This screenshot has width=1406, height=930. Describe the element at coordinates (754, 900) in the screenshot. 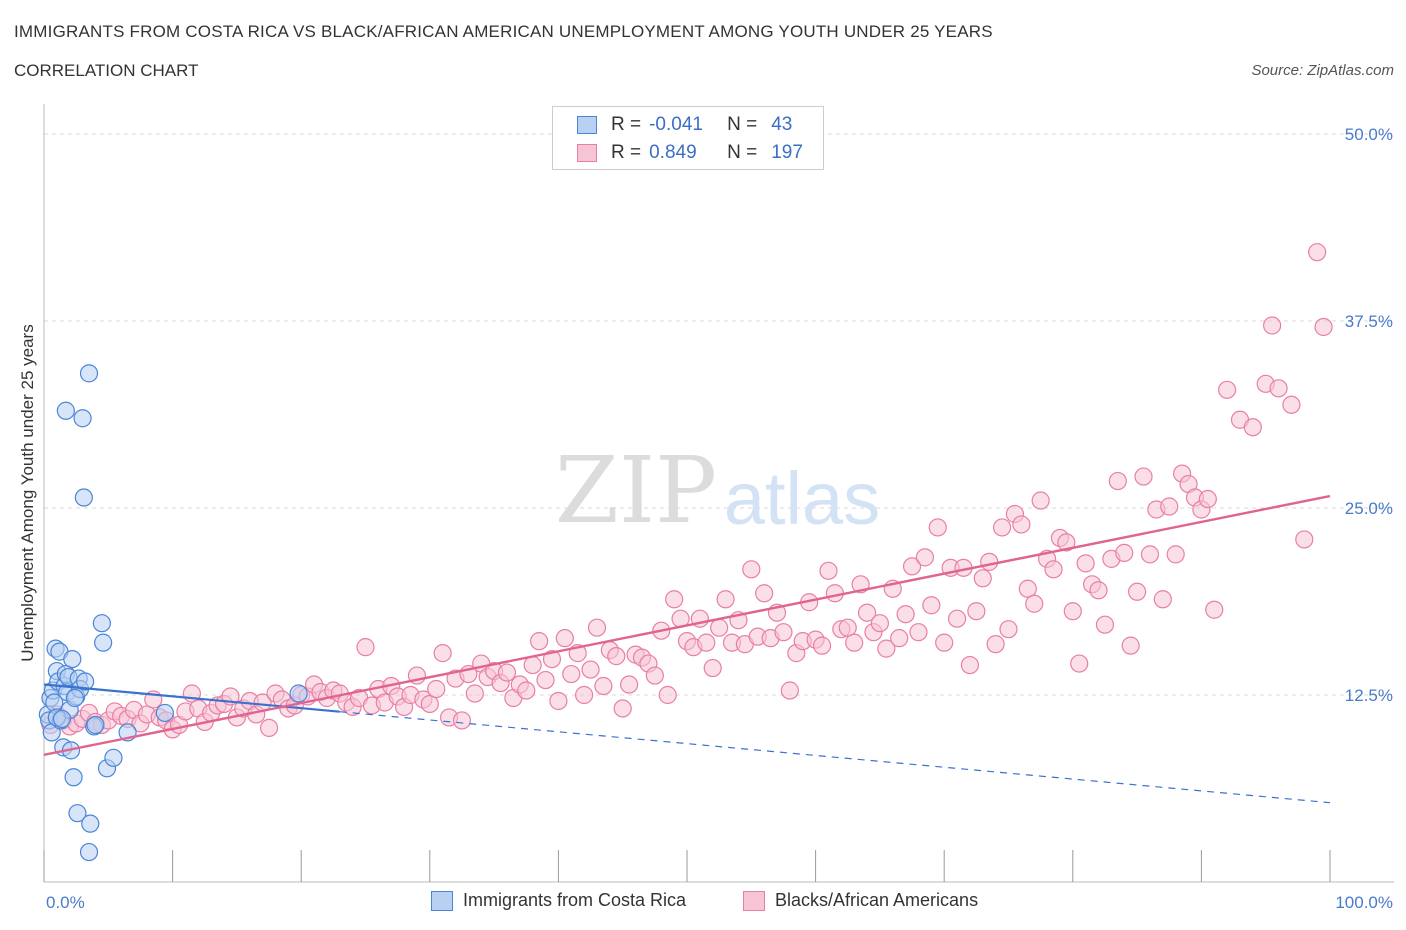

I see `bottom-legend-swatch-pink` at that location.